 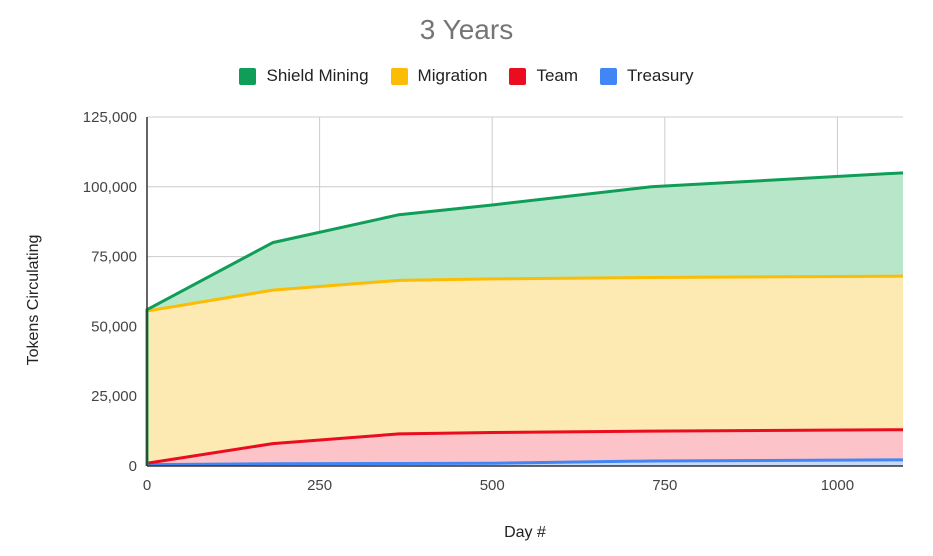 What do you see at coordinates (110, 117) in the screenshot?
I see `svg-text: 125,000` at bounding box center [110, 117].